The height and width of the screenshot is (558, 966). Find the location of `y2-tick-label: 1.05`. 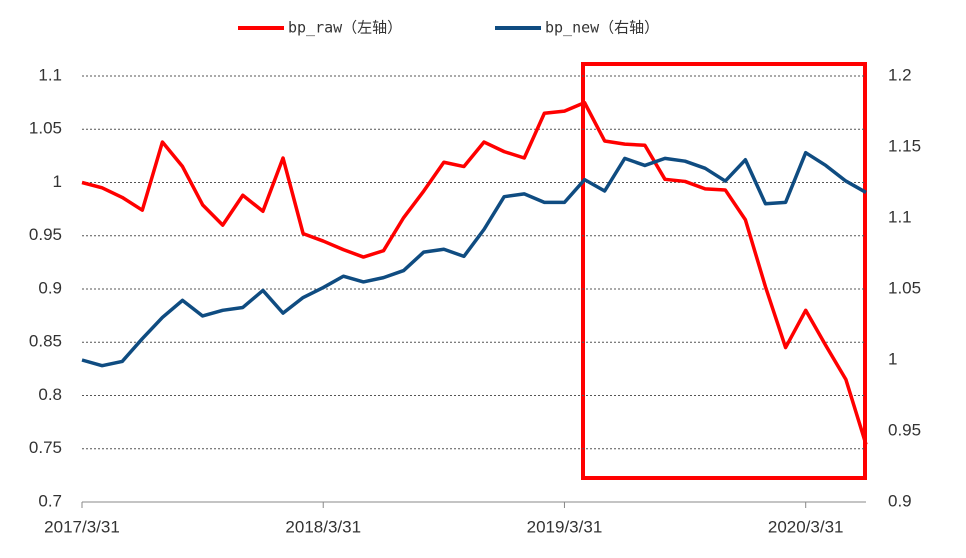

y2-tick-label: 1.05 is located at coordinates (904, 287).